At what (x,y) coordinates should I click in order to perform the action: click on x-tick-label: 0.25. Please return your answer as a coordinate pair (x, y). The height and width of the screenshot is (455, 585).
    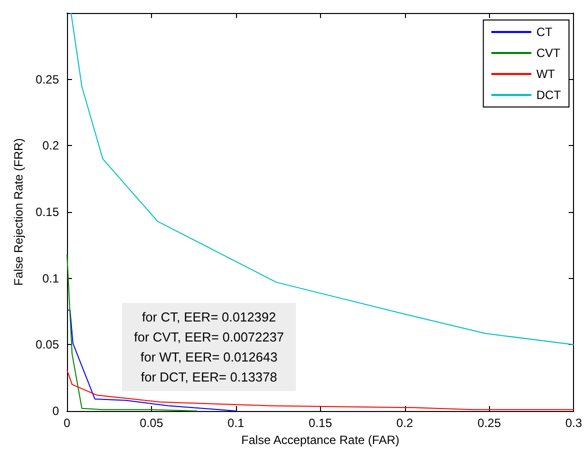
    Looking at the image, I should click on (490, 423).